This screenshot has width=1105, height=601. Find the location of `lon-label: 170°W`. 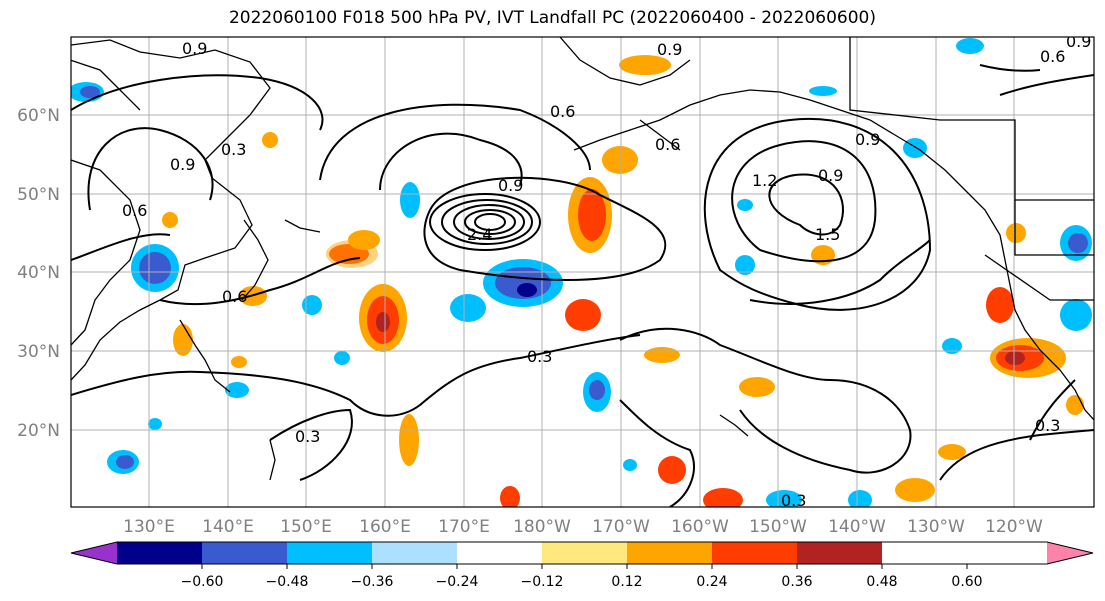

lon-label: 170°W is located at coordinates (621, 527).